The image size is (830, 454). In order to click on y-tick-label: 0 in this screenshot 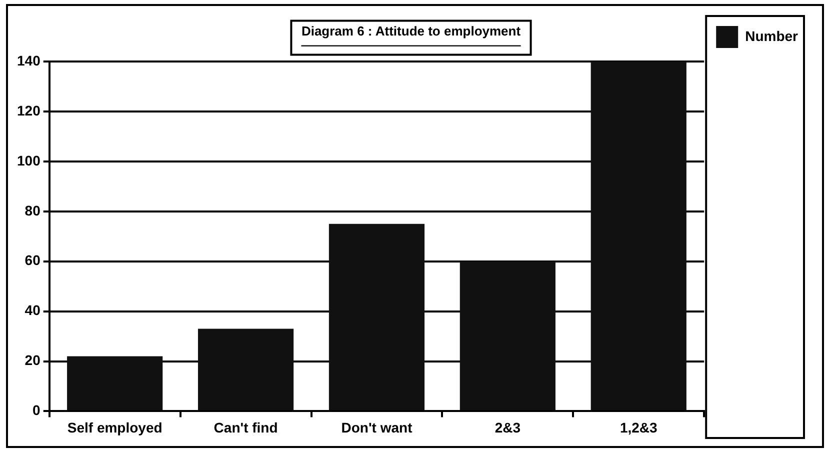, I will do `click(36, 410)`.